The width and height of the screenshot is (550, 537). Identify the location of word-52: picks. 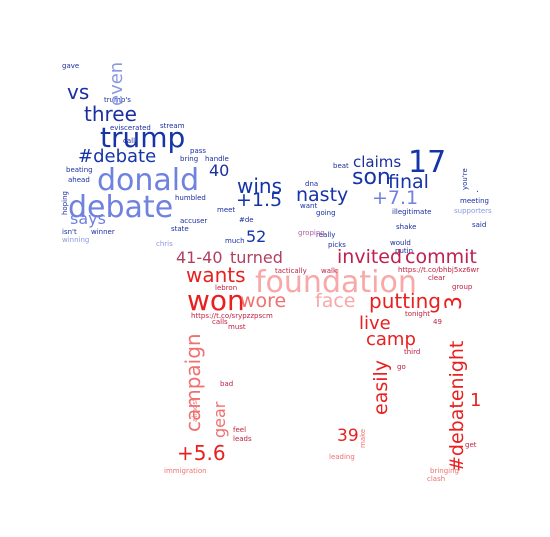
(337, 245).